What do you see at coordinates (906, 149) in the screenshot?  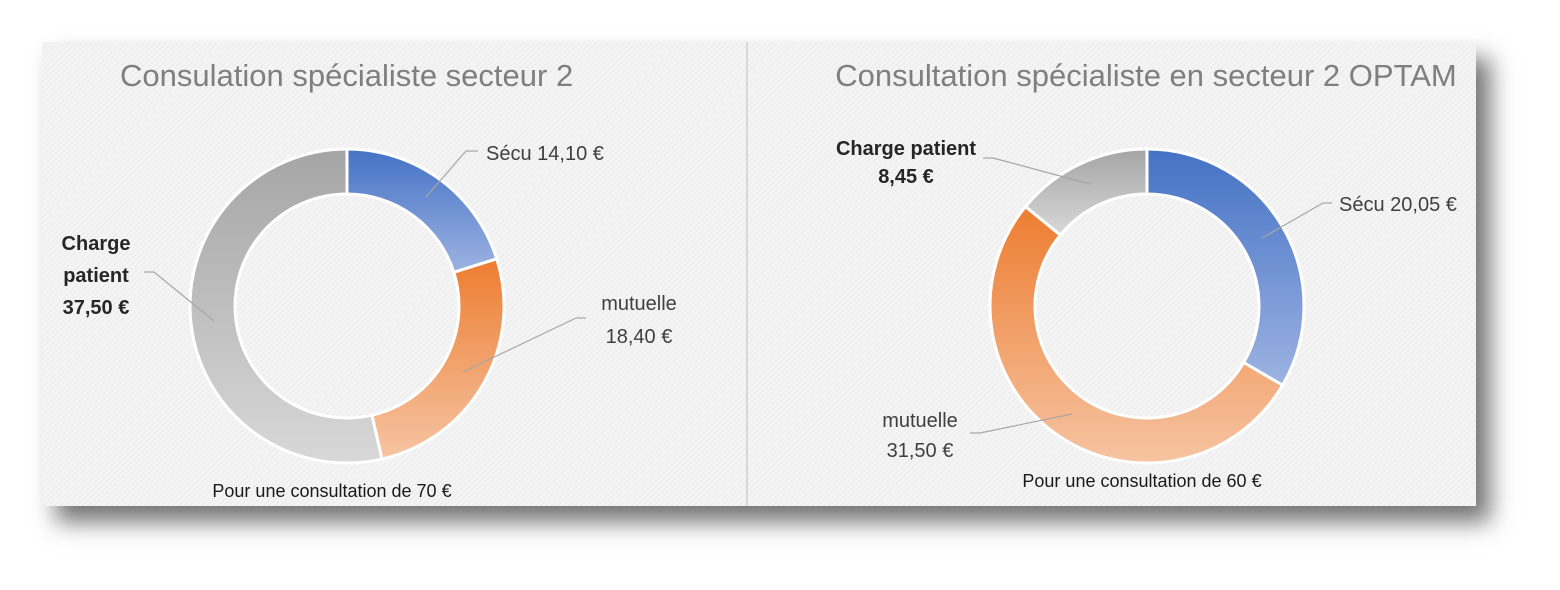 I see `label-charge-2-name: Charge patient` at bounding box center [906, 149].